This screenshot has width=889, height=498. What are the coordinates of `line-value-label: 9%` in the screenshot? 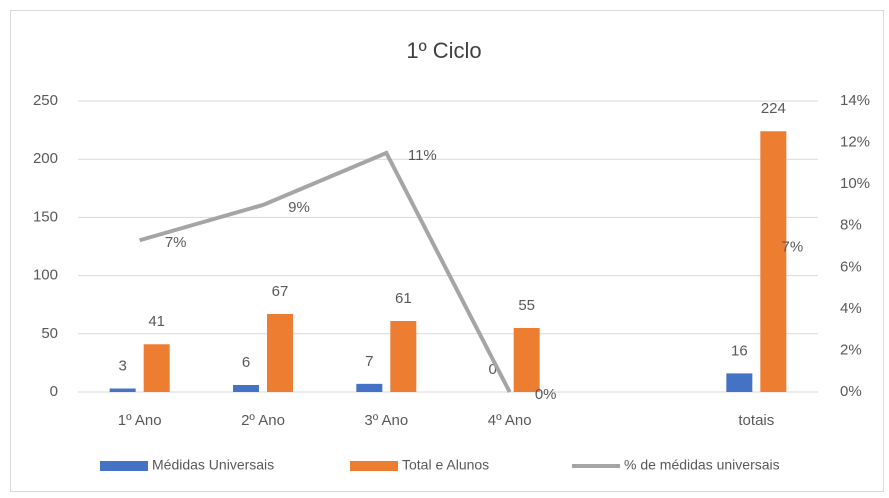 It's located at (299, 207).